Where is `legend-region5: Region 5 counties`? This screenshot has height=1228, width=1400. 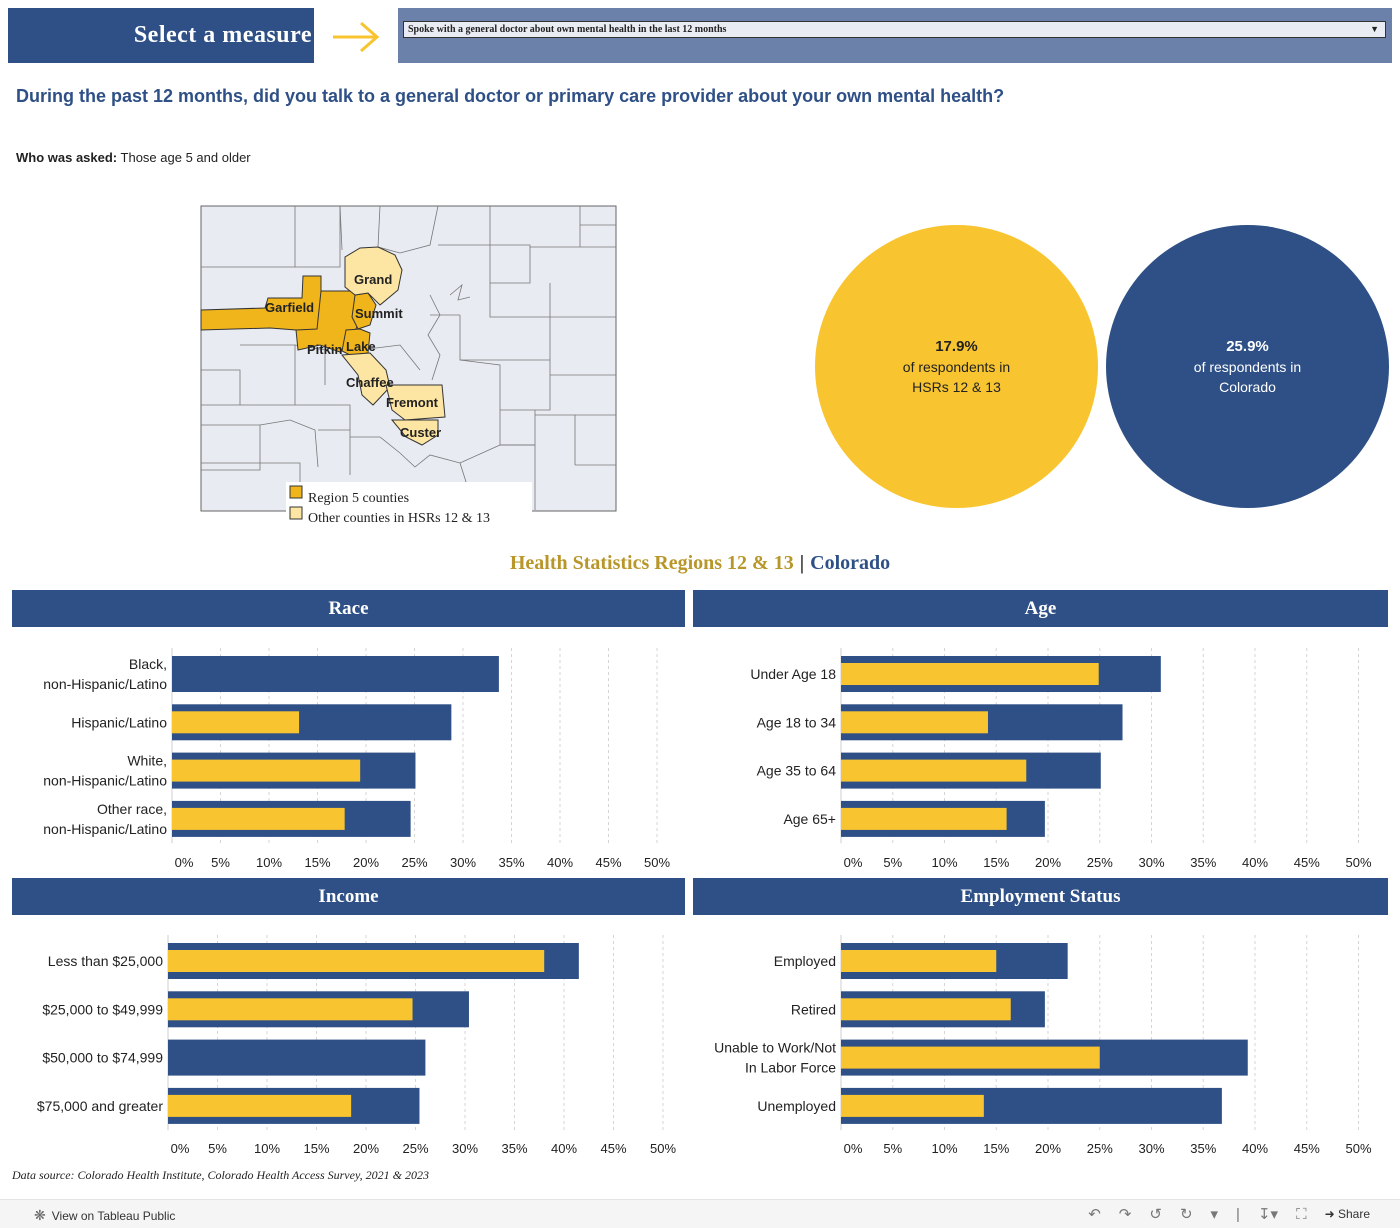
legend-region5: Region 5 counties is located at coordinates (358, 498).